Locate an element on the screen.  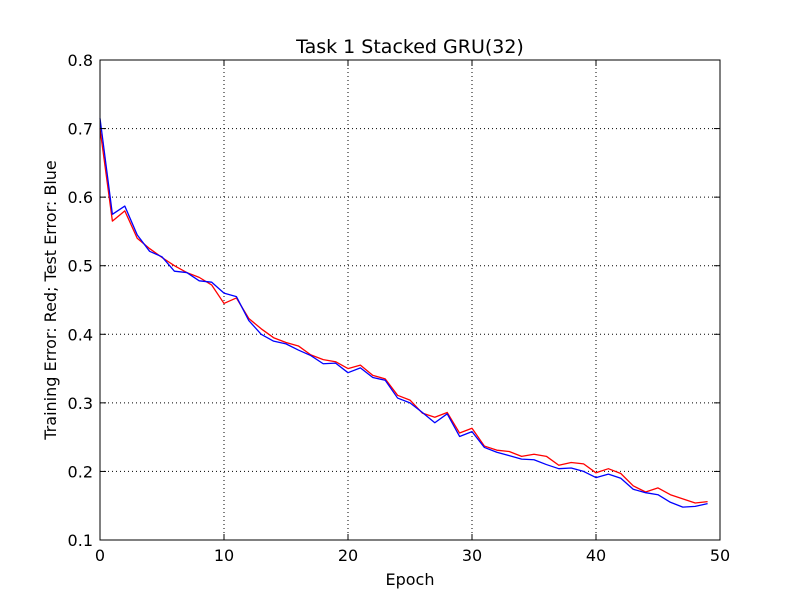
y-tick-label: 0.1 is located at coordinates (80, 540).